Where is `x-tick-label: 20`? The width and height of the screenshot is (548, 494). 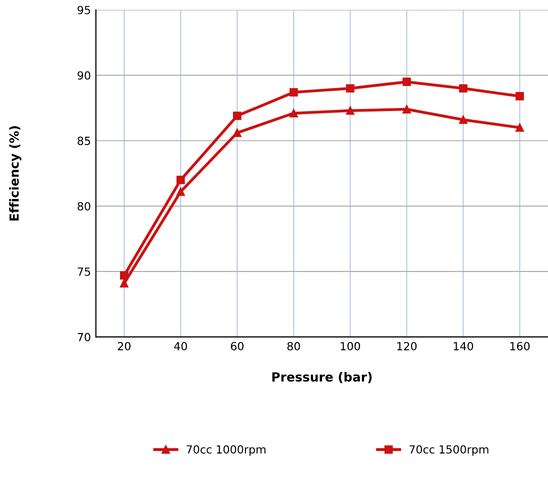
x-tick-label: 20 is located at coordinates (124, 346).